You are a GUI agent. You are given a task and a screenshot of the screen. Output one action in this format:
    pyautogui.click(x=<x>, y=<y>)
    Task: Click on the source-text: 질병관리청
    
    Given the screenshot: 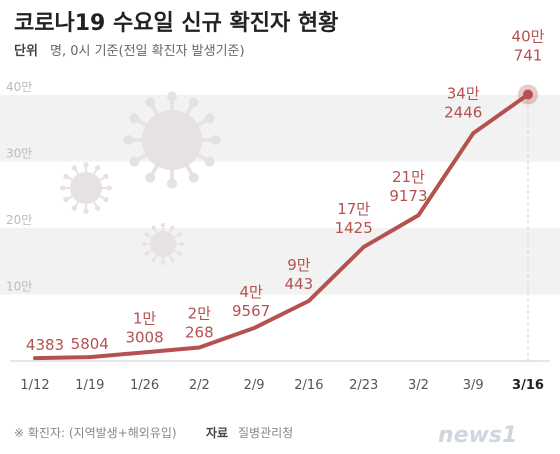 What is the action you would take?
    pyautogui.click(x=265, y=433)
    